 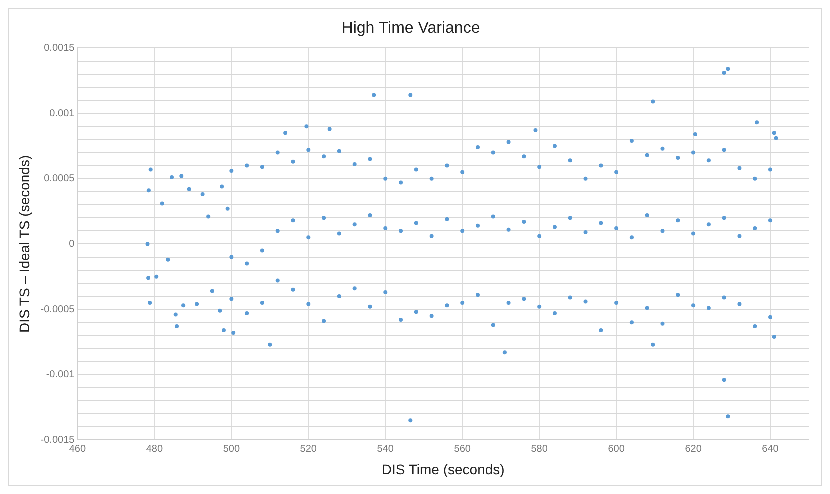 I want to click on y-tick-label: 0.001, so click(x=63, y=114).